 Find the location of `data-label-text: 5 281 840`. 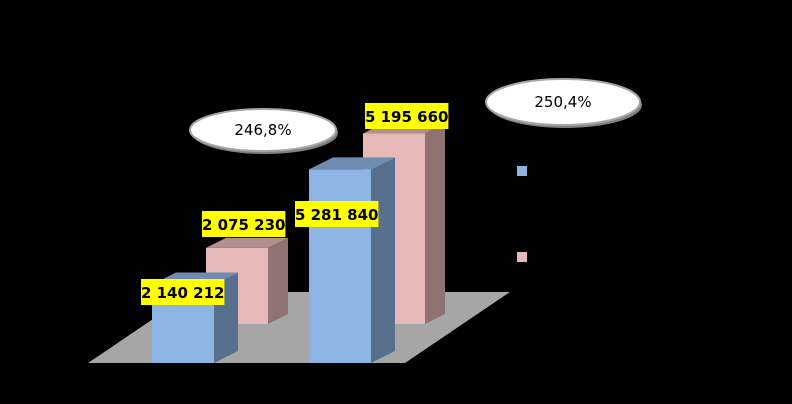

data-label-text: 5 281 840 is located at coordinates (337, 215).